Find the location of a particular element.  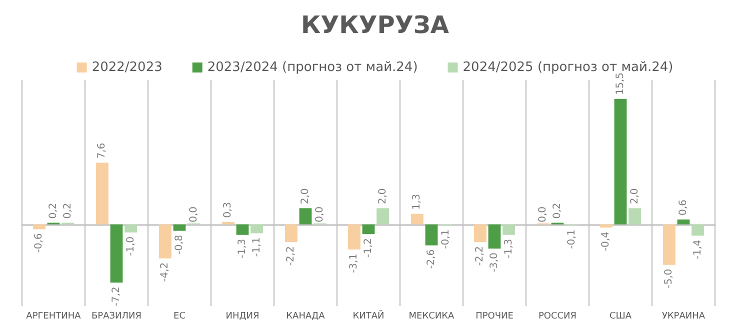

data-label: -0,4 is located at coordinates (606, 242).